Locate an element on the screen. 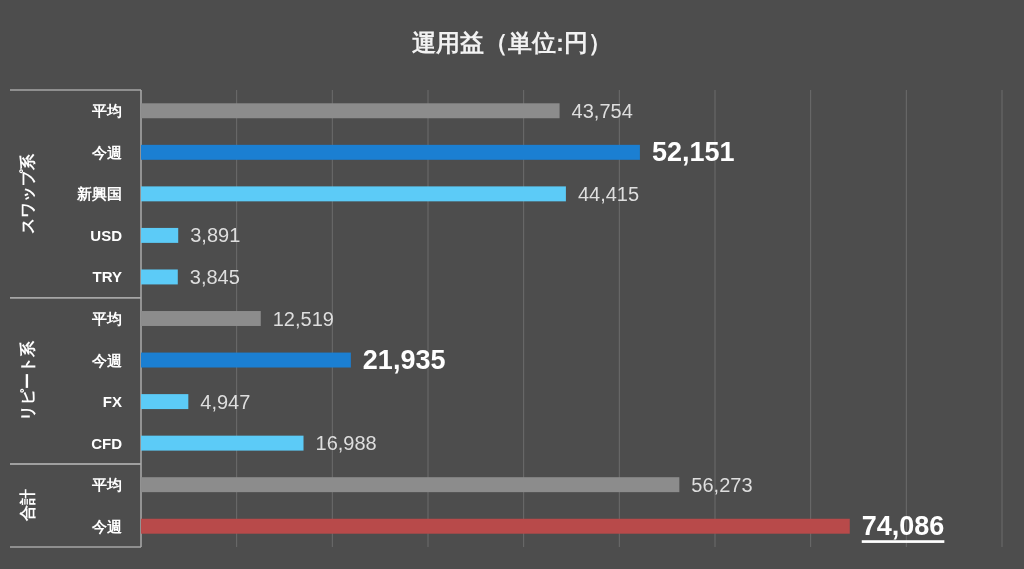 The width and height of the screenshot is (1024, 569). data-label: 4,947 is located at coordinates (225, 401).